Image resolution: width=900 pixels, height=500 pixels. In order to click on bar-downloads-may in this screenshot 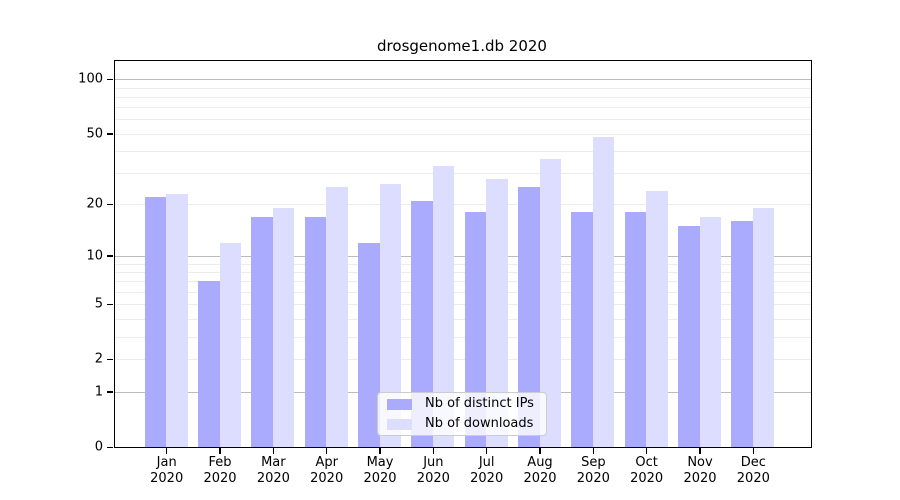, I will do `click(390, 315)`.